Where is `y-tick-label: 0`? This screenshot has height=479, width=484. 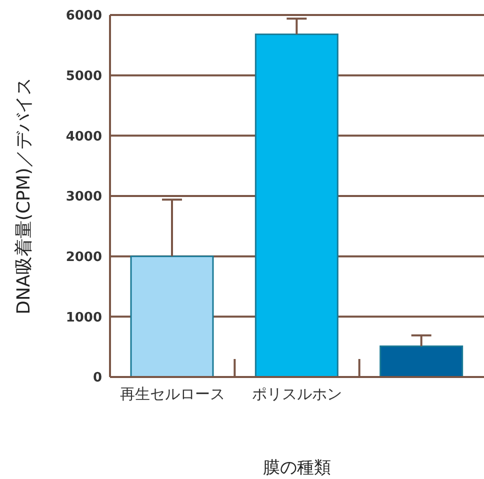
y-tick-label: 0 is located at coordinates (97, 378).